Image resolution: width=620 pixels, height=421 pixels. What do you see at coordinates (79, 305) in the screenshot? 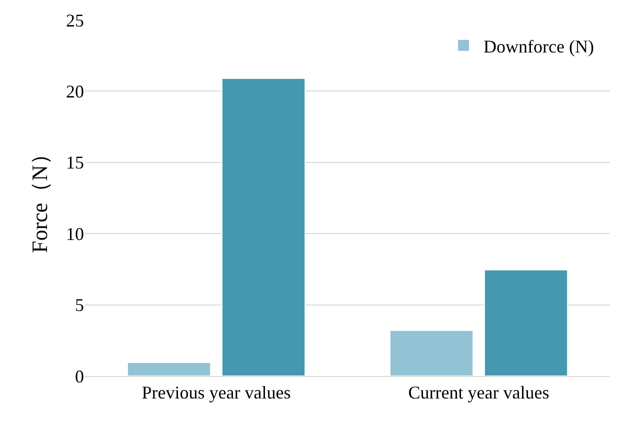
I see `y-tick-label: 5` at bounding box center [79, 305].